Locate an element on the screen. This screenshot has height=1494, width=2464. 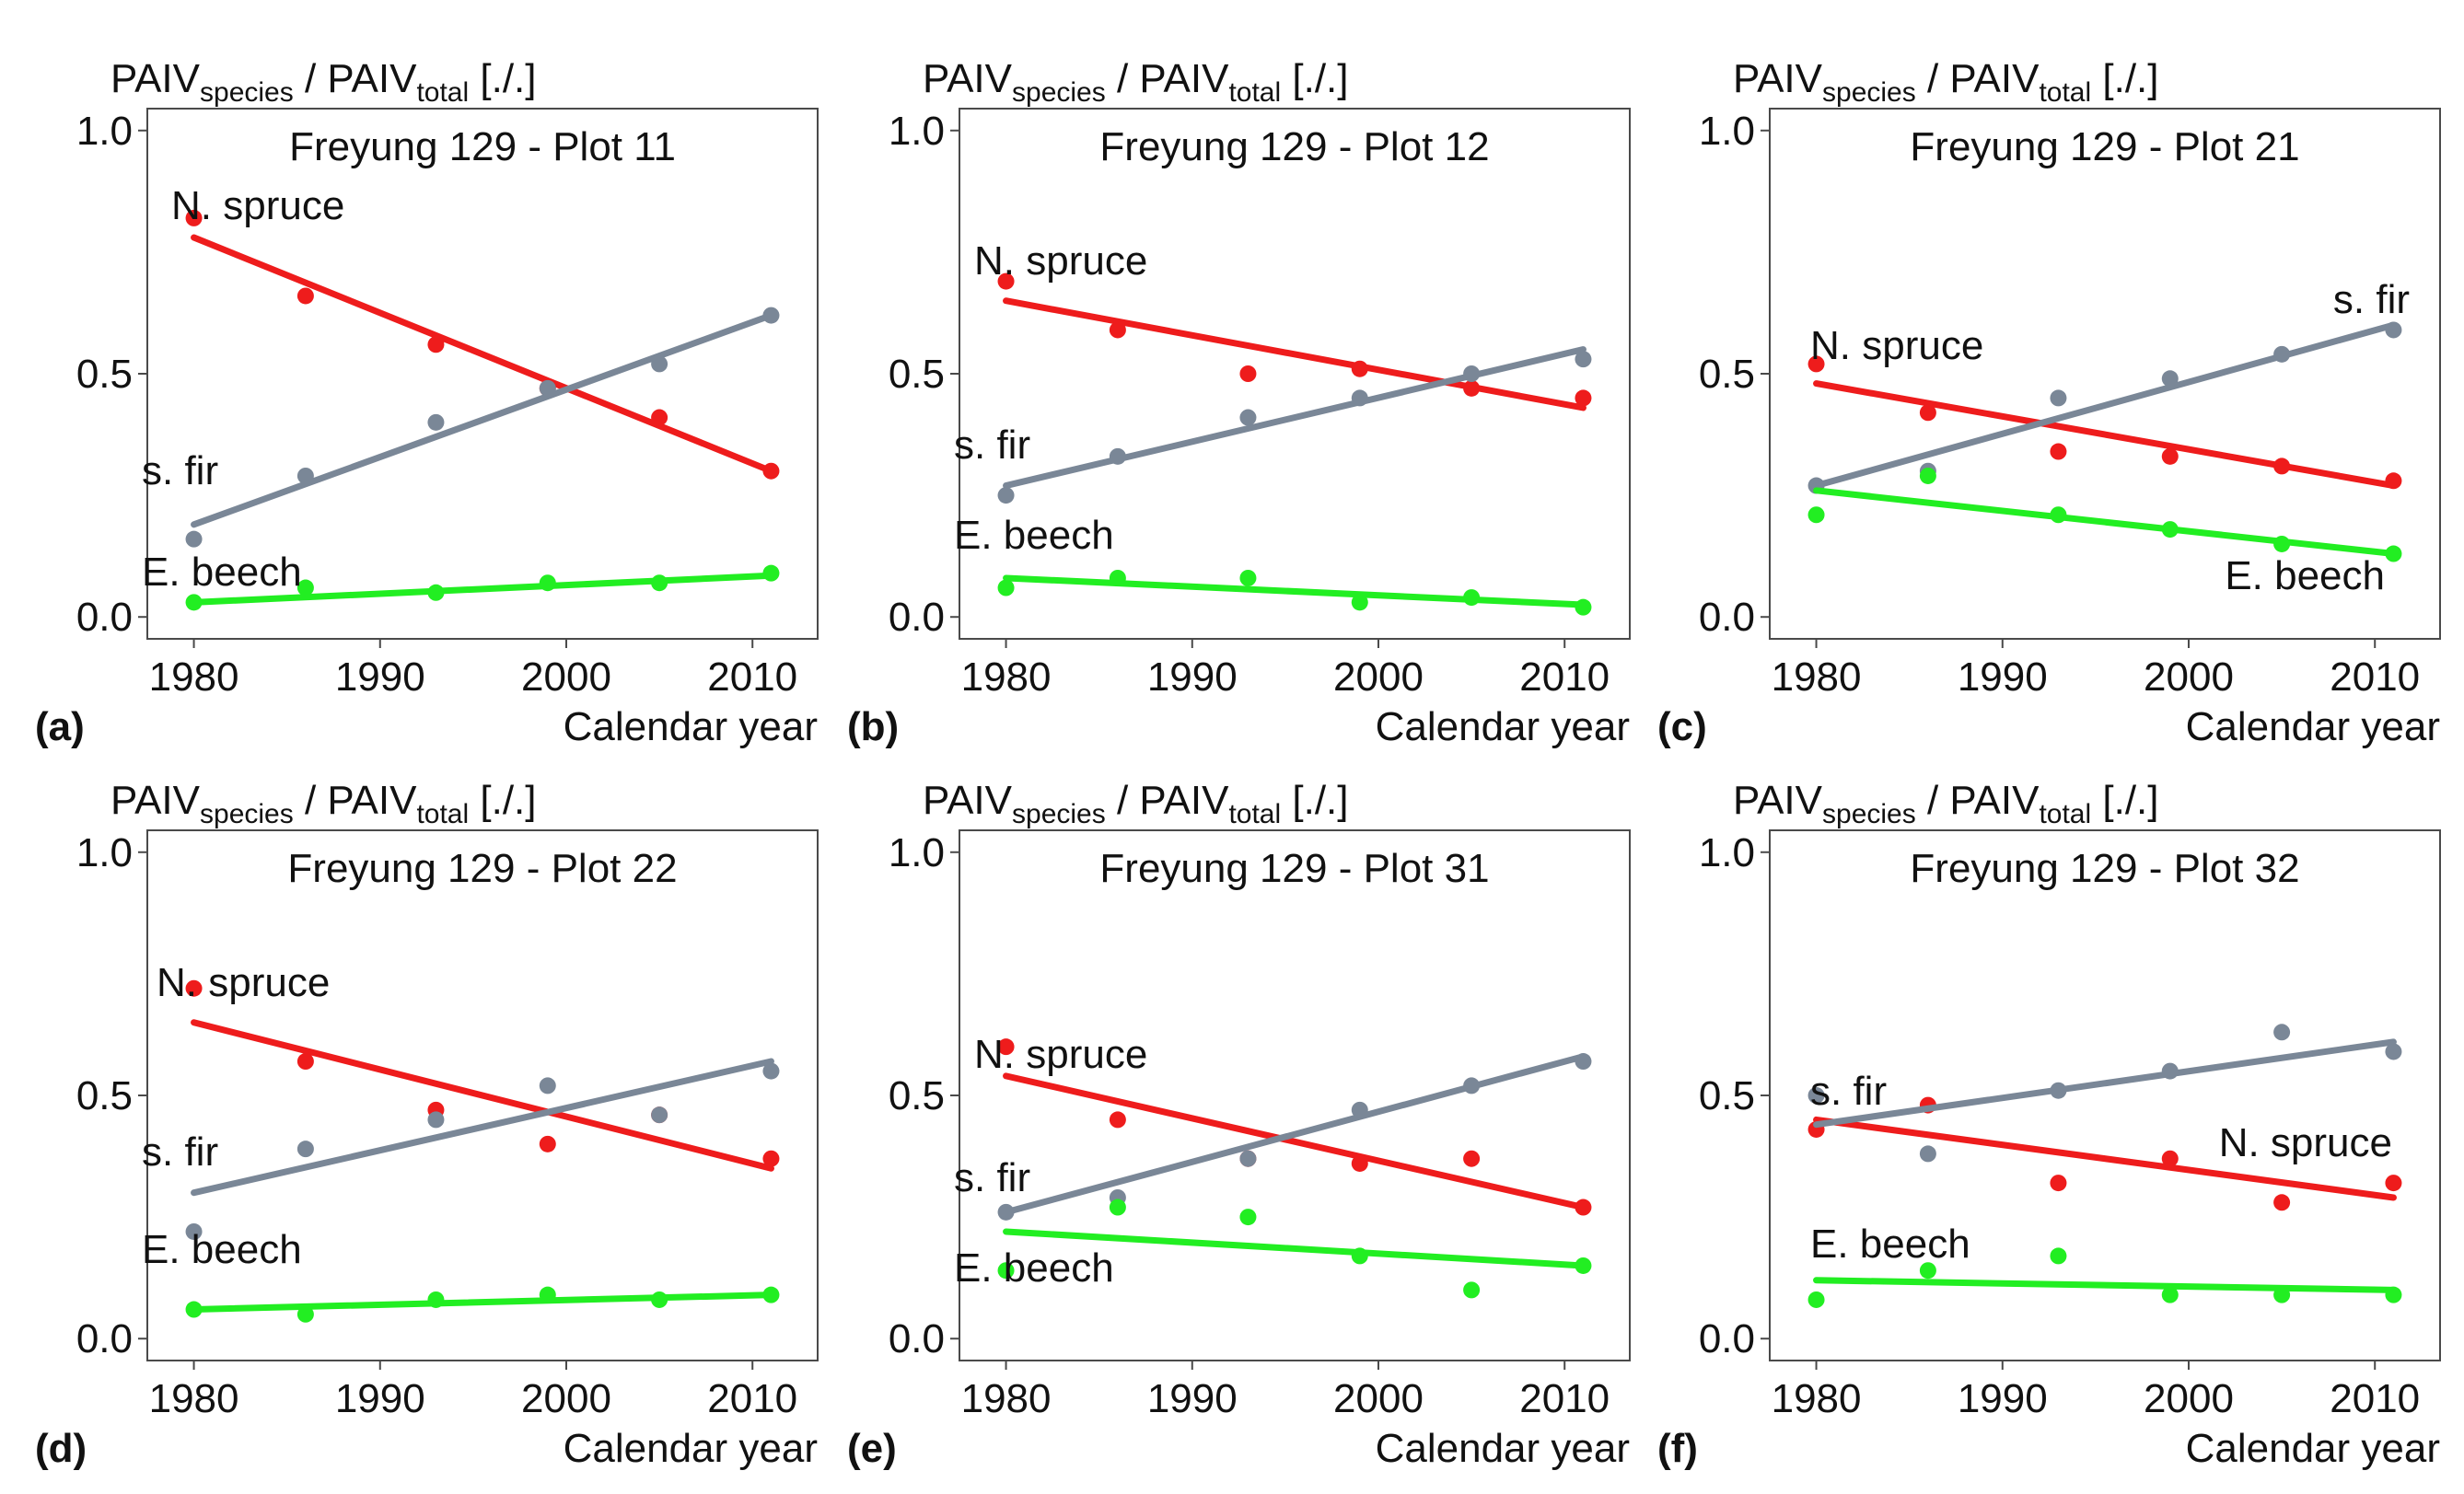
y-tick-label: 1.0 is located at coordinates (105, 131).